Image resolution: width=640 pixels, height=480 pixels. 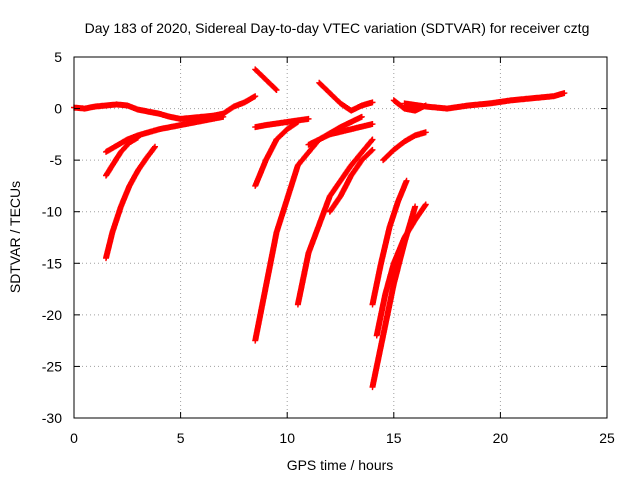 What do you see at coordinates (52, 237) in the screenshot?
I see `y-tick-labels: 5 0 -5 -10 -15 -20 -25 -30` at bounding box center [52, 237].